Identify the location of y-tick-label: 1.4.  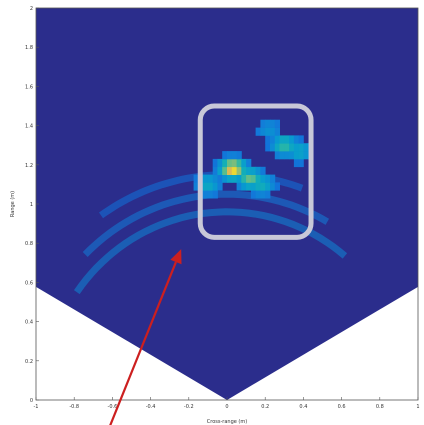
(29, 127).